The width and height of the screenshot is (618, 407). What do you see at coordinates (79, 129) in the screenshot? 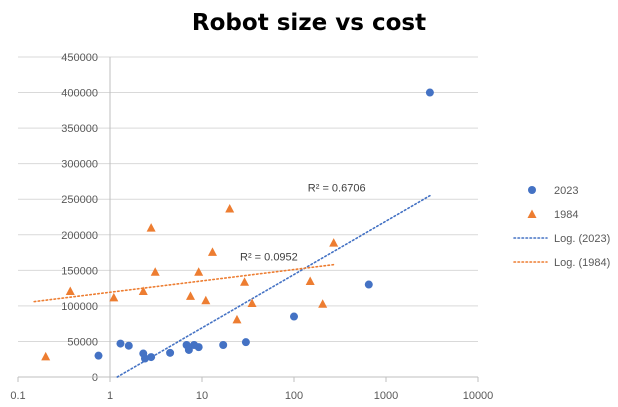
I see `y-tick-label: 350000` at bounding box center [79, 129].